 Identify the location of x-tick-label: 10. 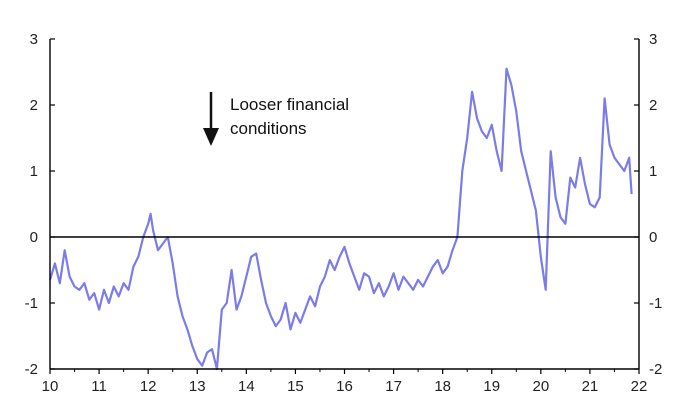
(50, 386).